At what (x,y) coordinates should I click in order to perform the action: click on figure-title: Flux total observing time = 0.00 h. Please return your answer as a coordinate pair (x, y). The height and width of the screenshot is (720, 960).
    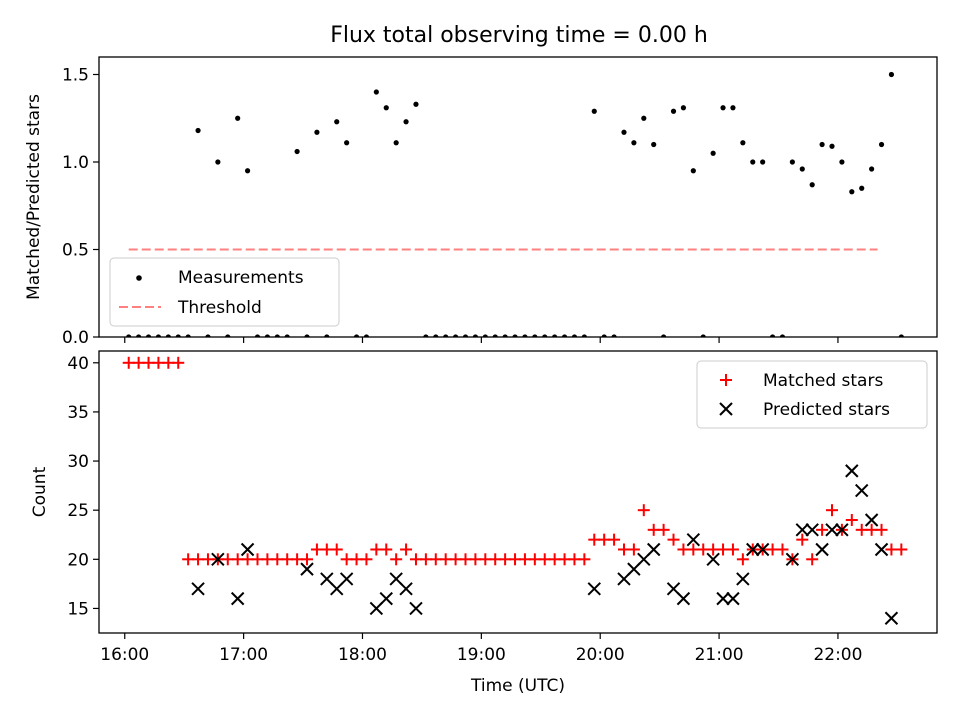
    Looking at the image, I should click on (519, 35).